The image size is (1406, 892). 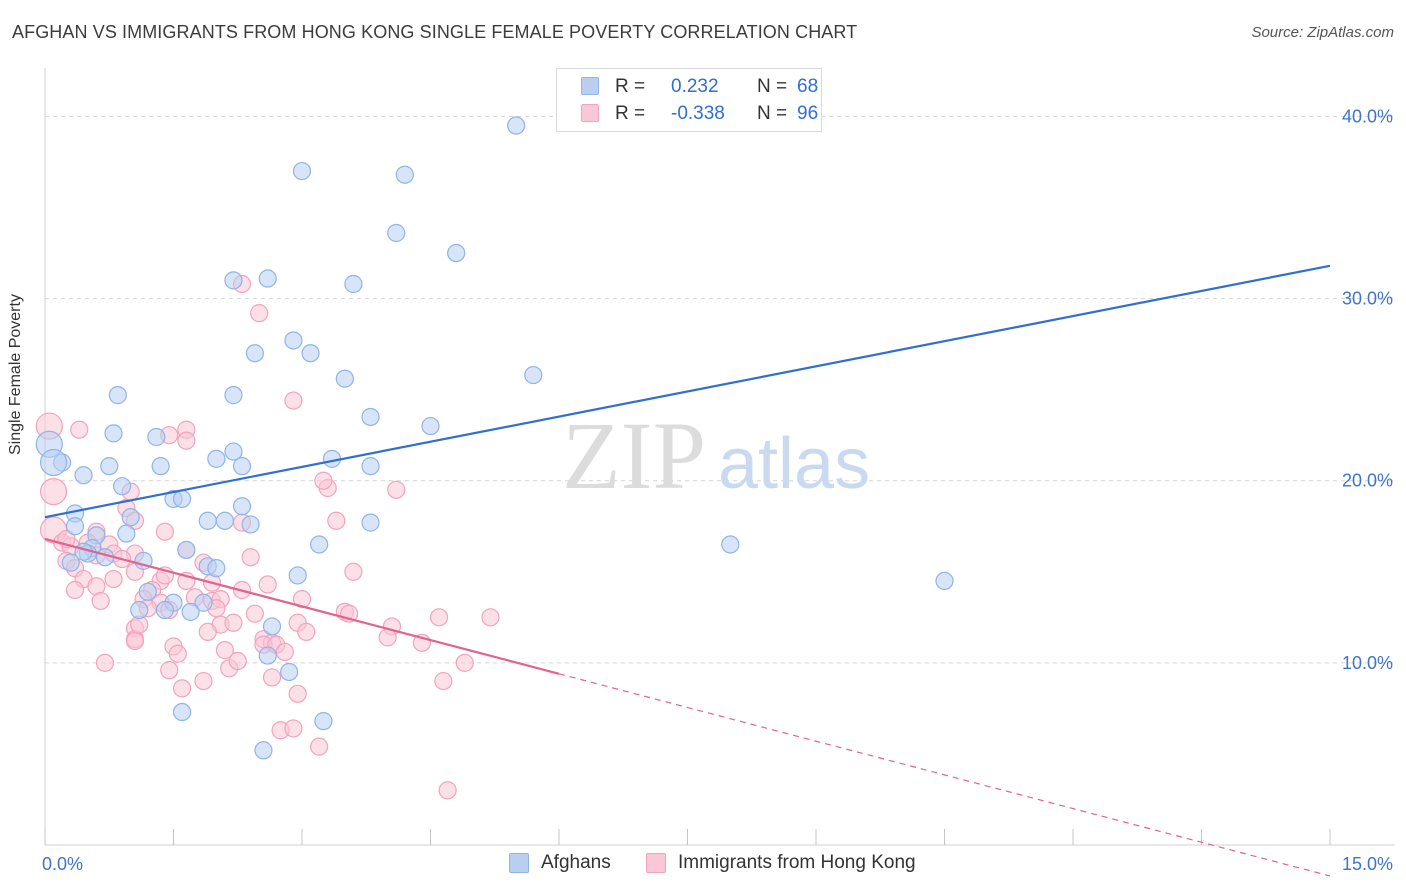 What do you see at coordinates (1367, 299) in the screenshot?
I see `y-tick-label: 30.0%` at bounding box center [1367, 299].